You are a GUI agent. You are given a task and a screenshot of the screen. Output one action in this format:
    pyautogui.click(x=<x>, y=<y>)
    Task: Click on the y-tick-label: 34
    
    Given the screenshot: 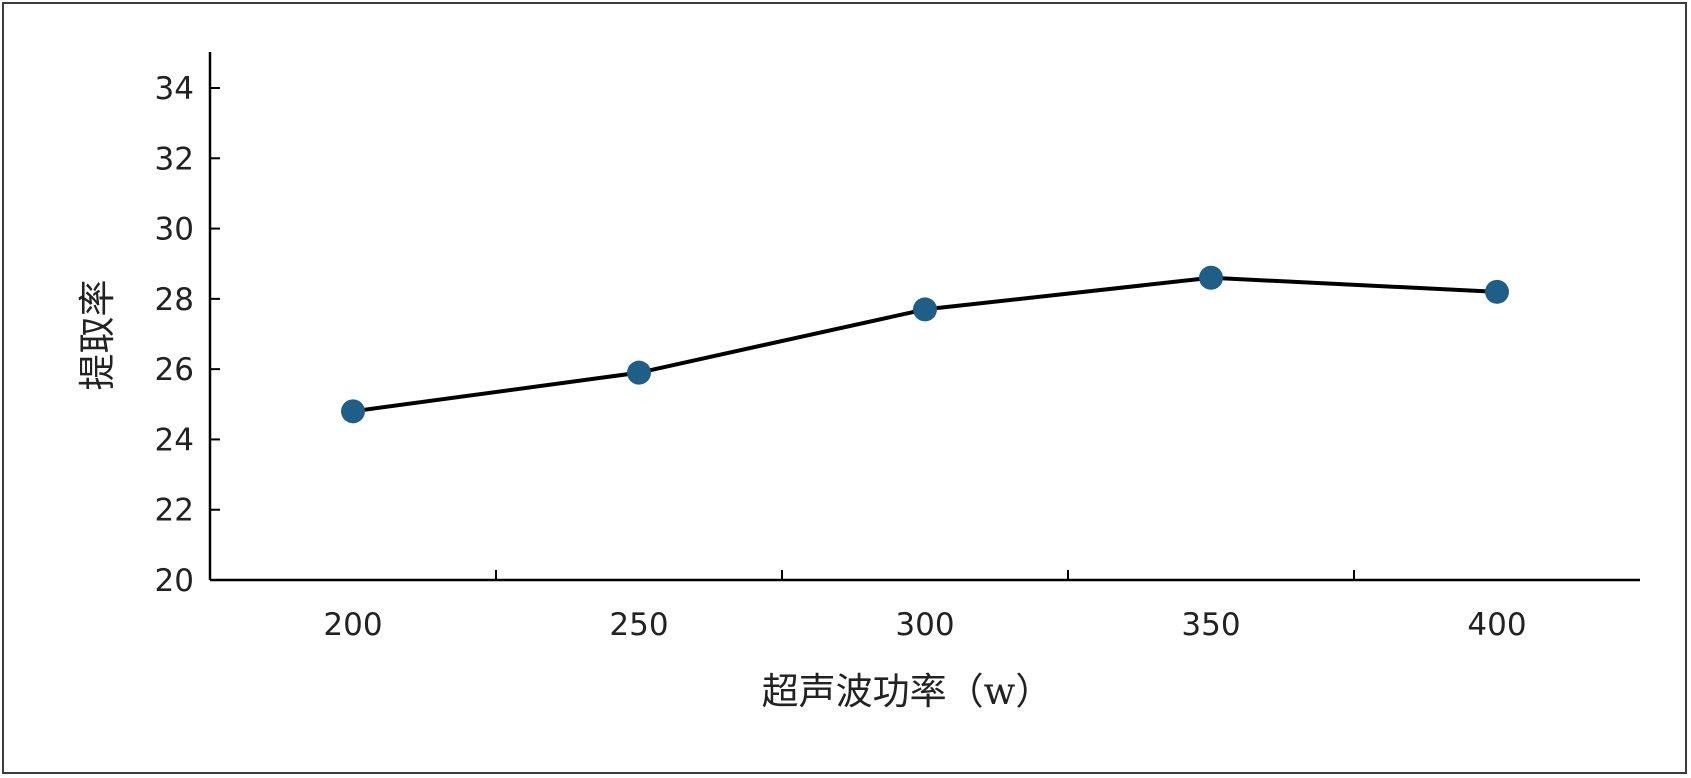 What is the action you would take?
    pyautogui.click(x=174, y=89)
    